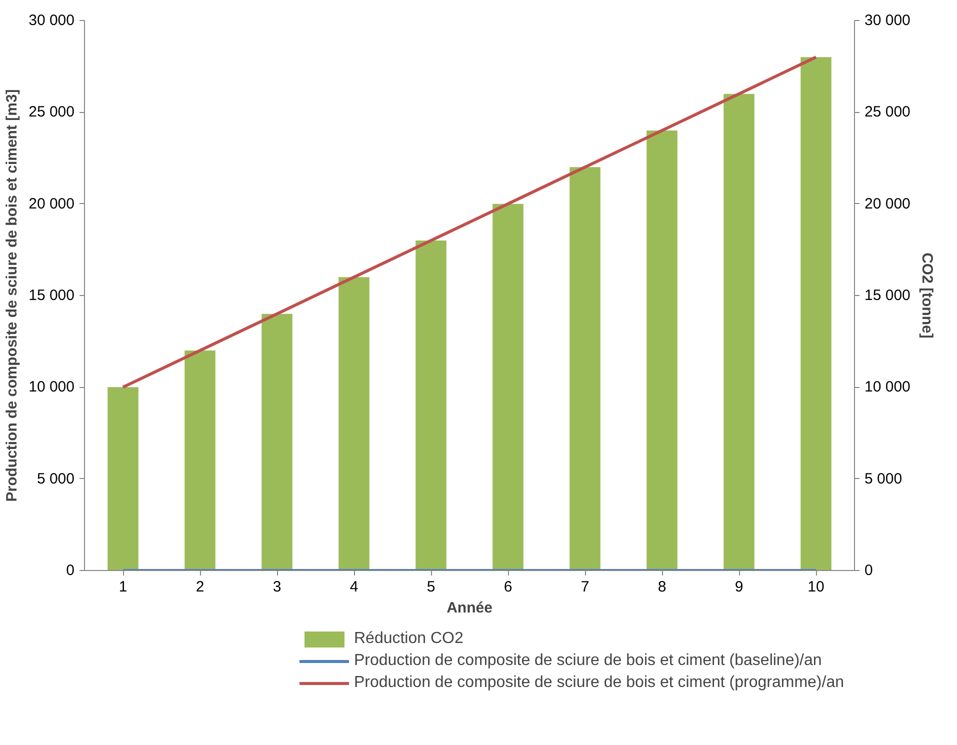  What do you see at coordinates (887, 387) in the screenshot?
I see `y2-tick-label: 10 000` at bounding box center [887, 387].